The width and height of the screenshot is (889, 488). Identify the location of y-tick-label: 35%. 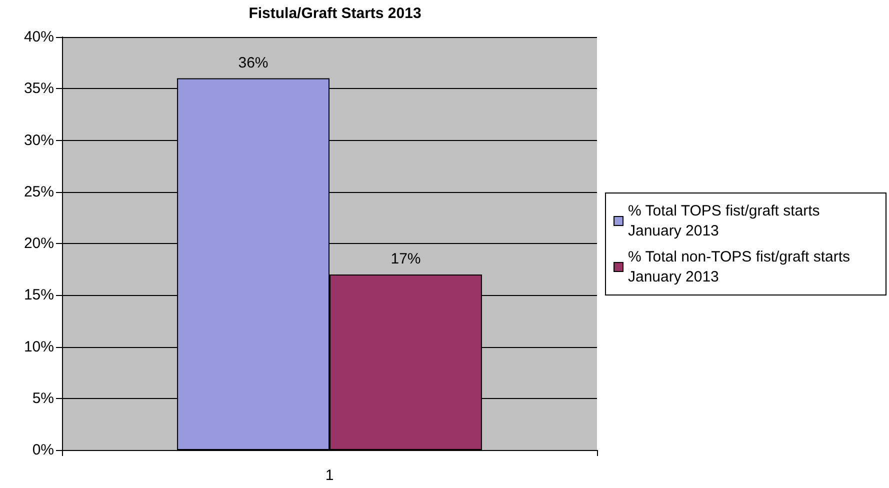
(39, 89).